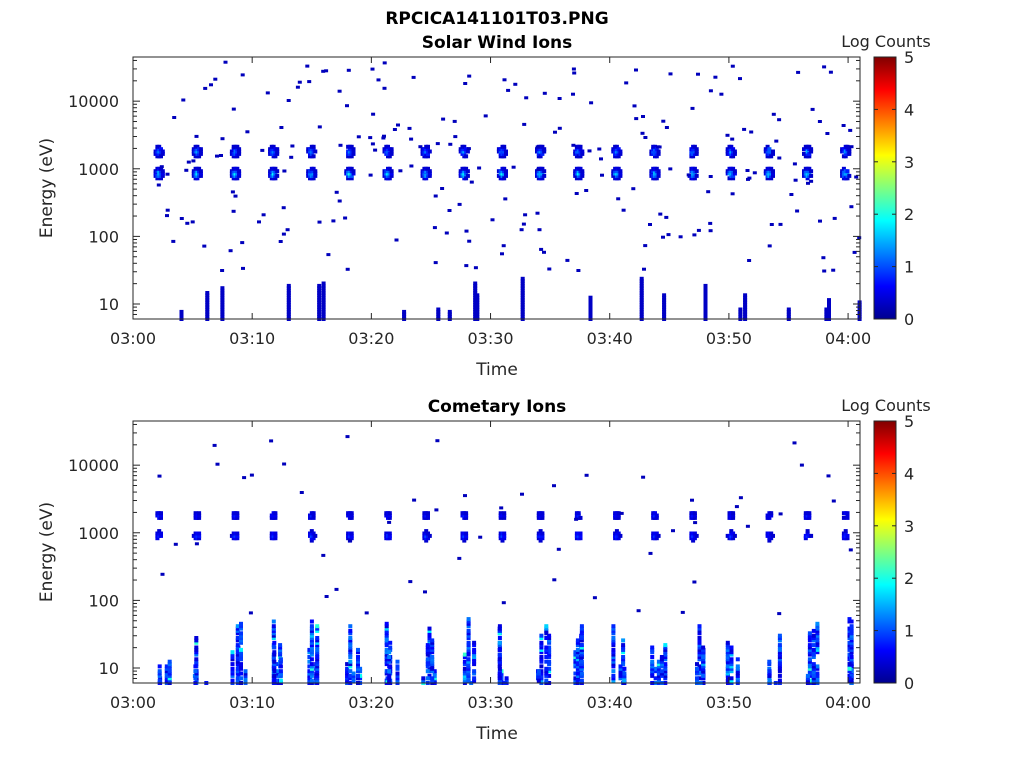  What do you see at coordinates (133, 702) in the screenshot?
I see `x-tick-label: 03:00` at bounding box center [133, 702].